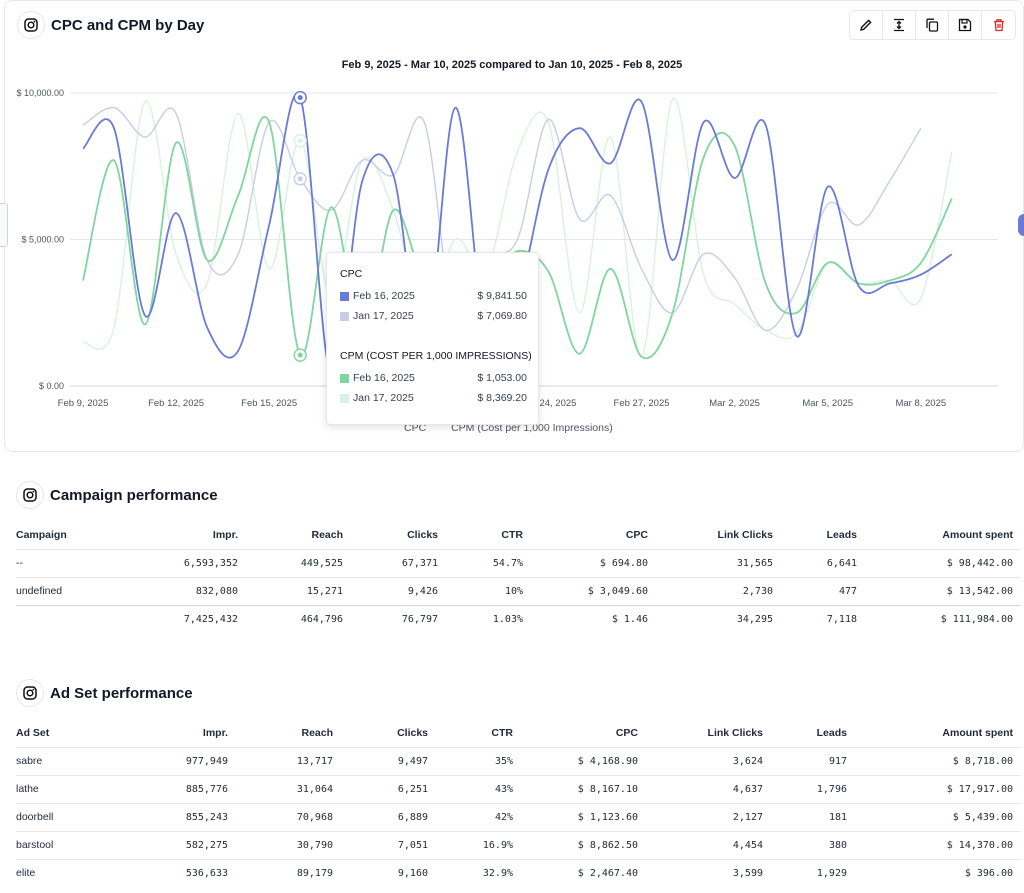  Describe the element at coordinates (718, 562) in the screenshot. I see `table-cell: 31,565` at that location.